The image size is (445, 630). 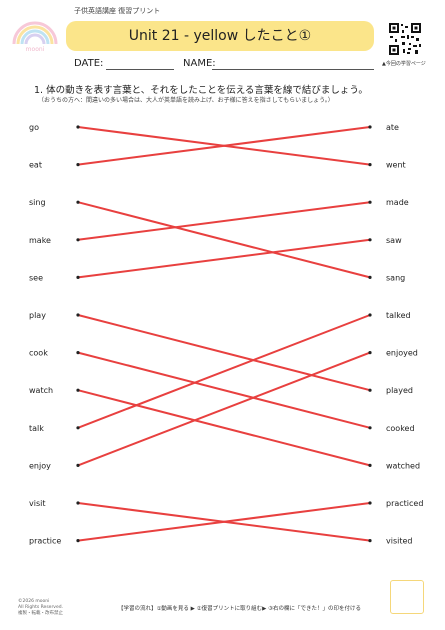 What do you see at coordinates (37, 202) in the screenshot?
I see `left-word: sing` at bounding box center [37, 202].